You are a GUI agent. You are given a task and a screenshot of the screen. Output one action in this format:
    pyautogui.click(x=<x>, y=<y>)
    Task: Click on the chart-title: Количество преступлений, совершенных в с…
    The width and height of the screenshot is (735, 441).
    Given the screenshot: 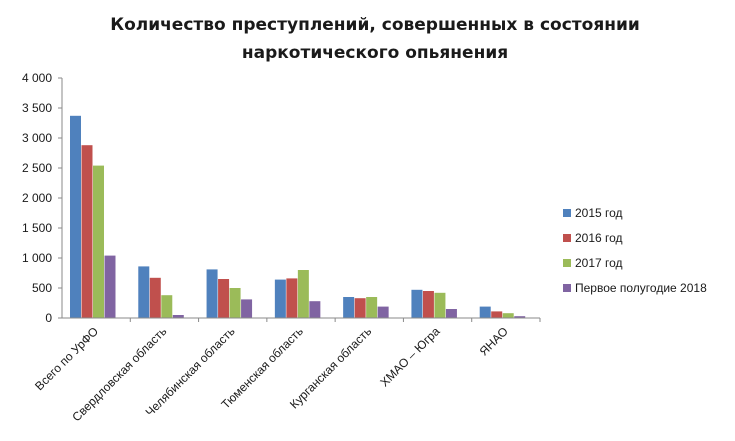 What is the action you would take?
    pyautogui.click(x=375, y=39)
    